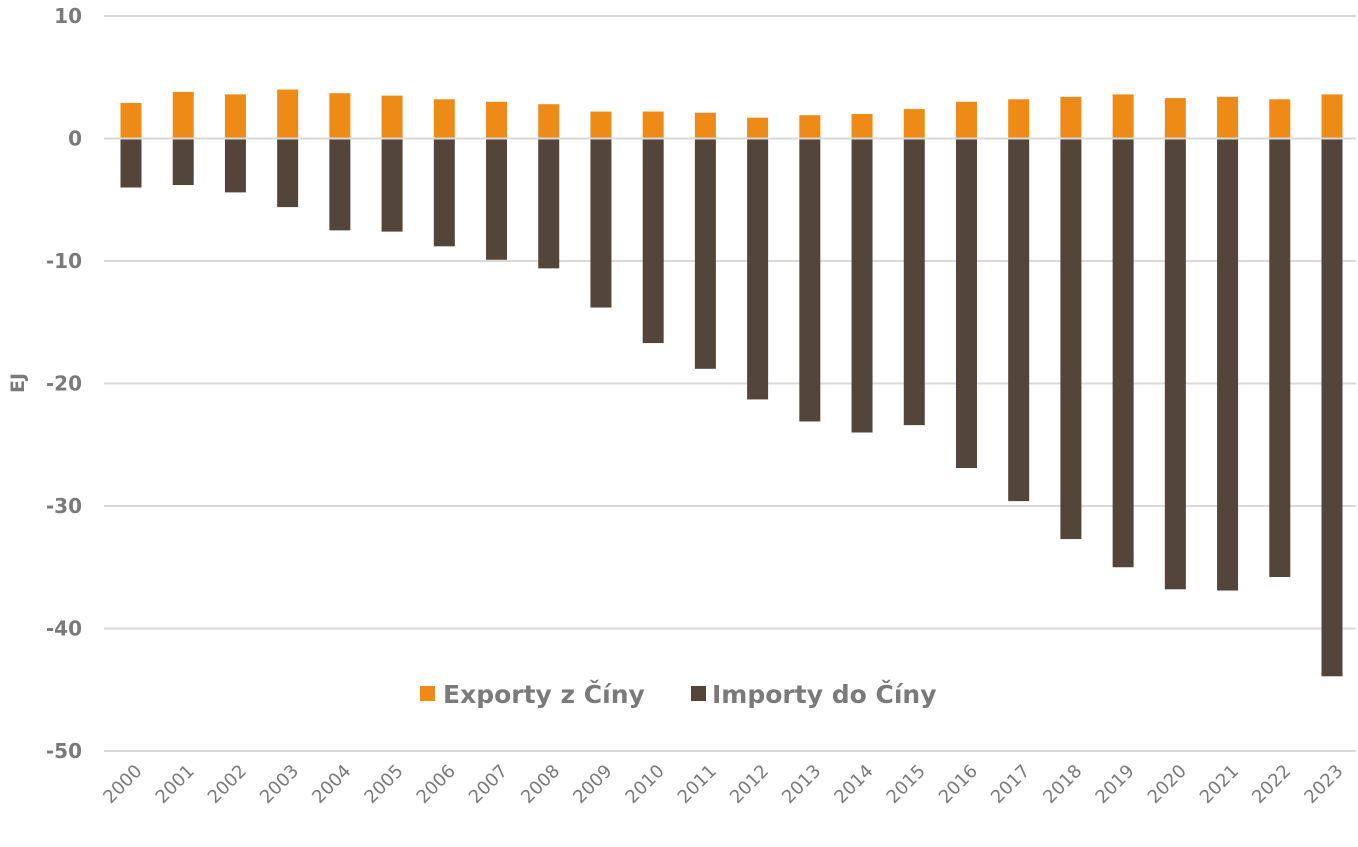  I want to click on x-tick-label: 2021, so click(1219, 784).